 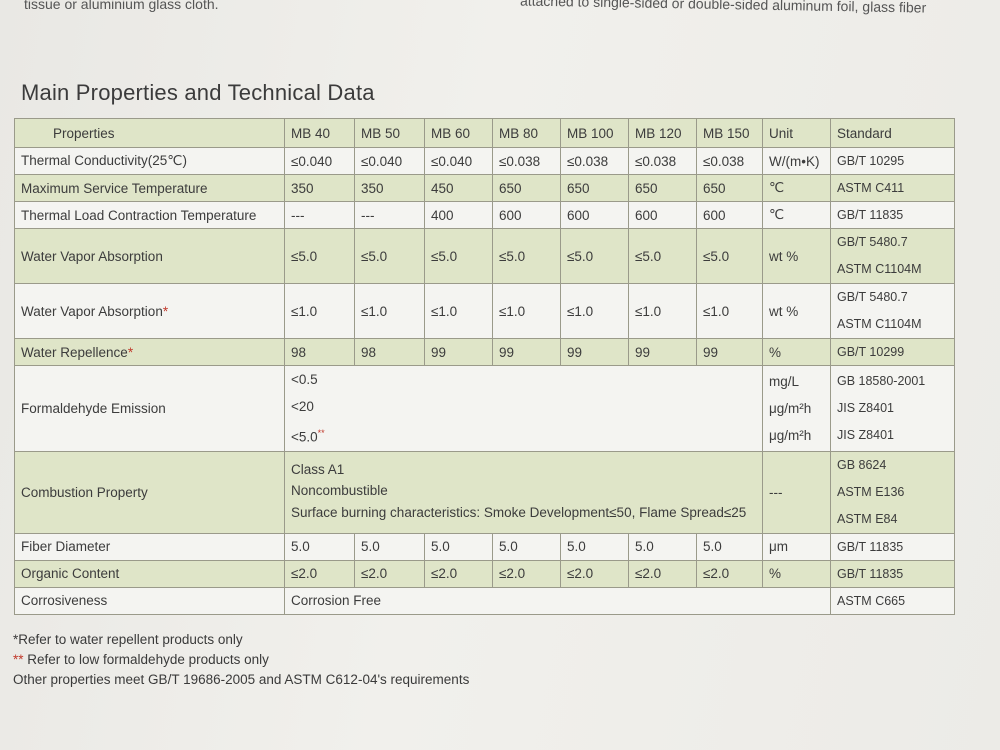 What do you see at coordinates (892, 408) in the screenshot?
I see `standard-cell: GB 18580-2001 JIS Z8401 JIS Z8401` at bounding box center [892, 408].